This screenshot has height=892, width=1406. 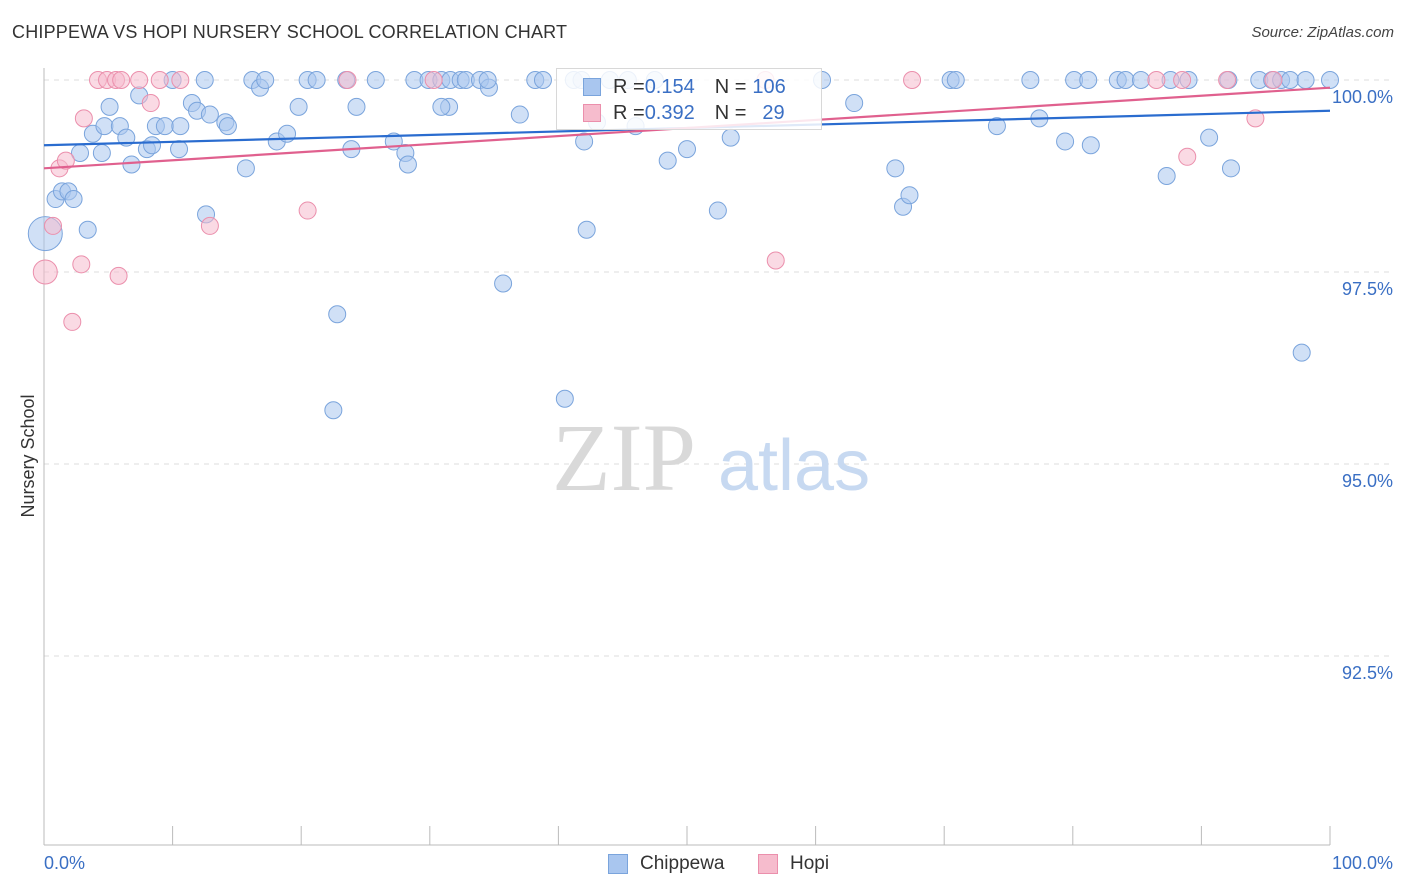 What do you see at coordinates (624, 457) in the screenshot?
I see `watermark-zip: ZIP` at bounding box center [624, 457].